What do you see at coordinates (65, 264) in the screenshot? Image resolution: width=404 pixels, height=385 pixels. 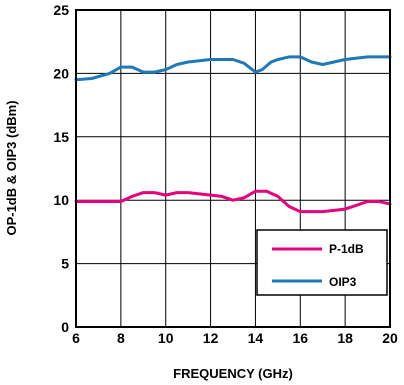 I see `y-tick-label: 5` at bounding box center [65, 264].